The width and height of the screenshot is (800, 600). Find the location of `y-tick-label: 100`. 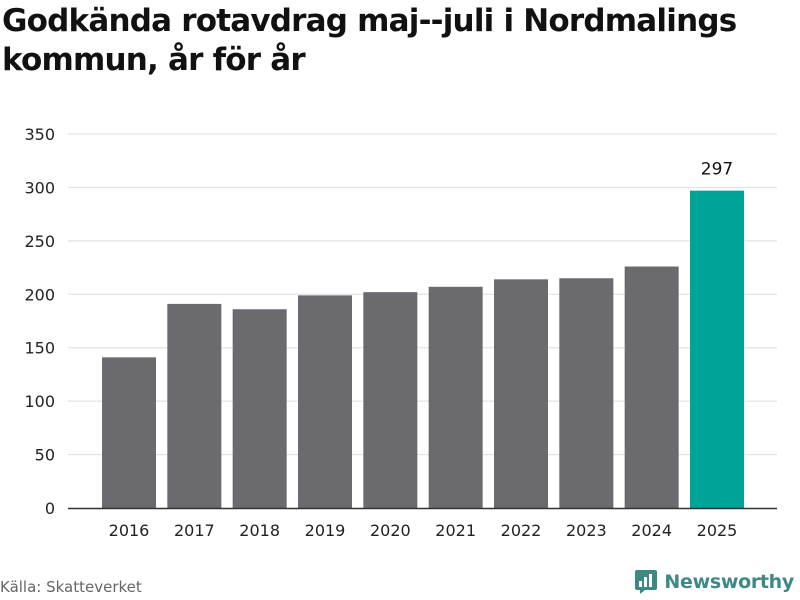

y-tick-label: 100 is located at coordinates (39, 401).